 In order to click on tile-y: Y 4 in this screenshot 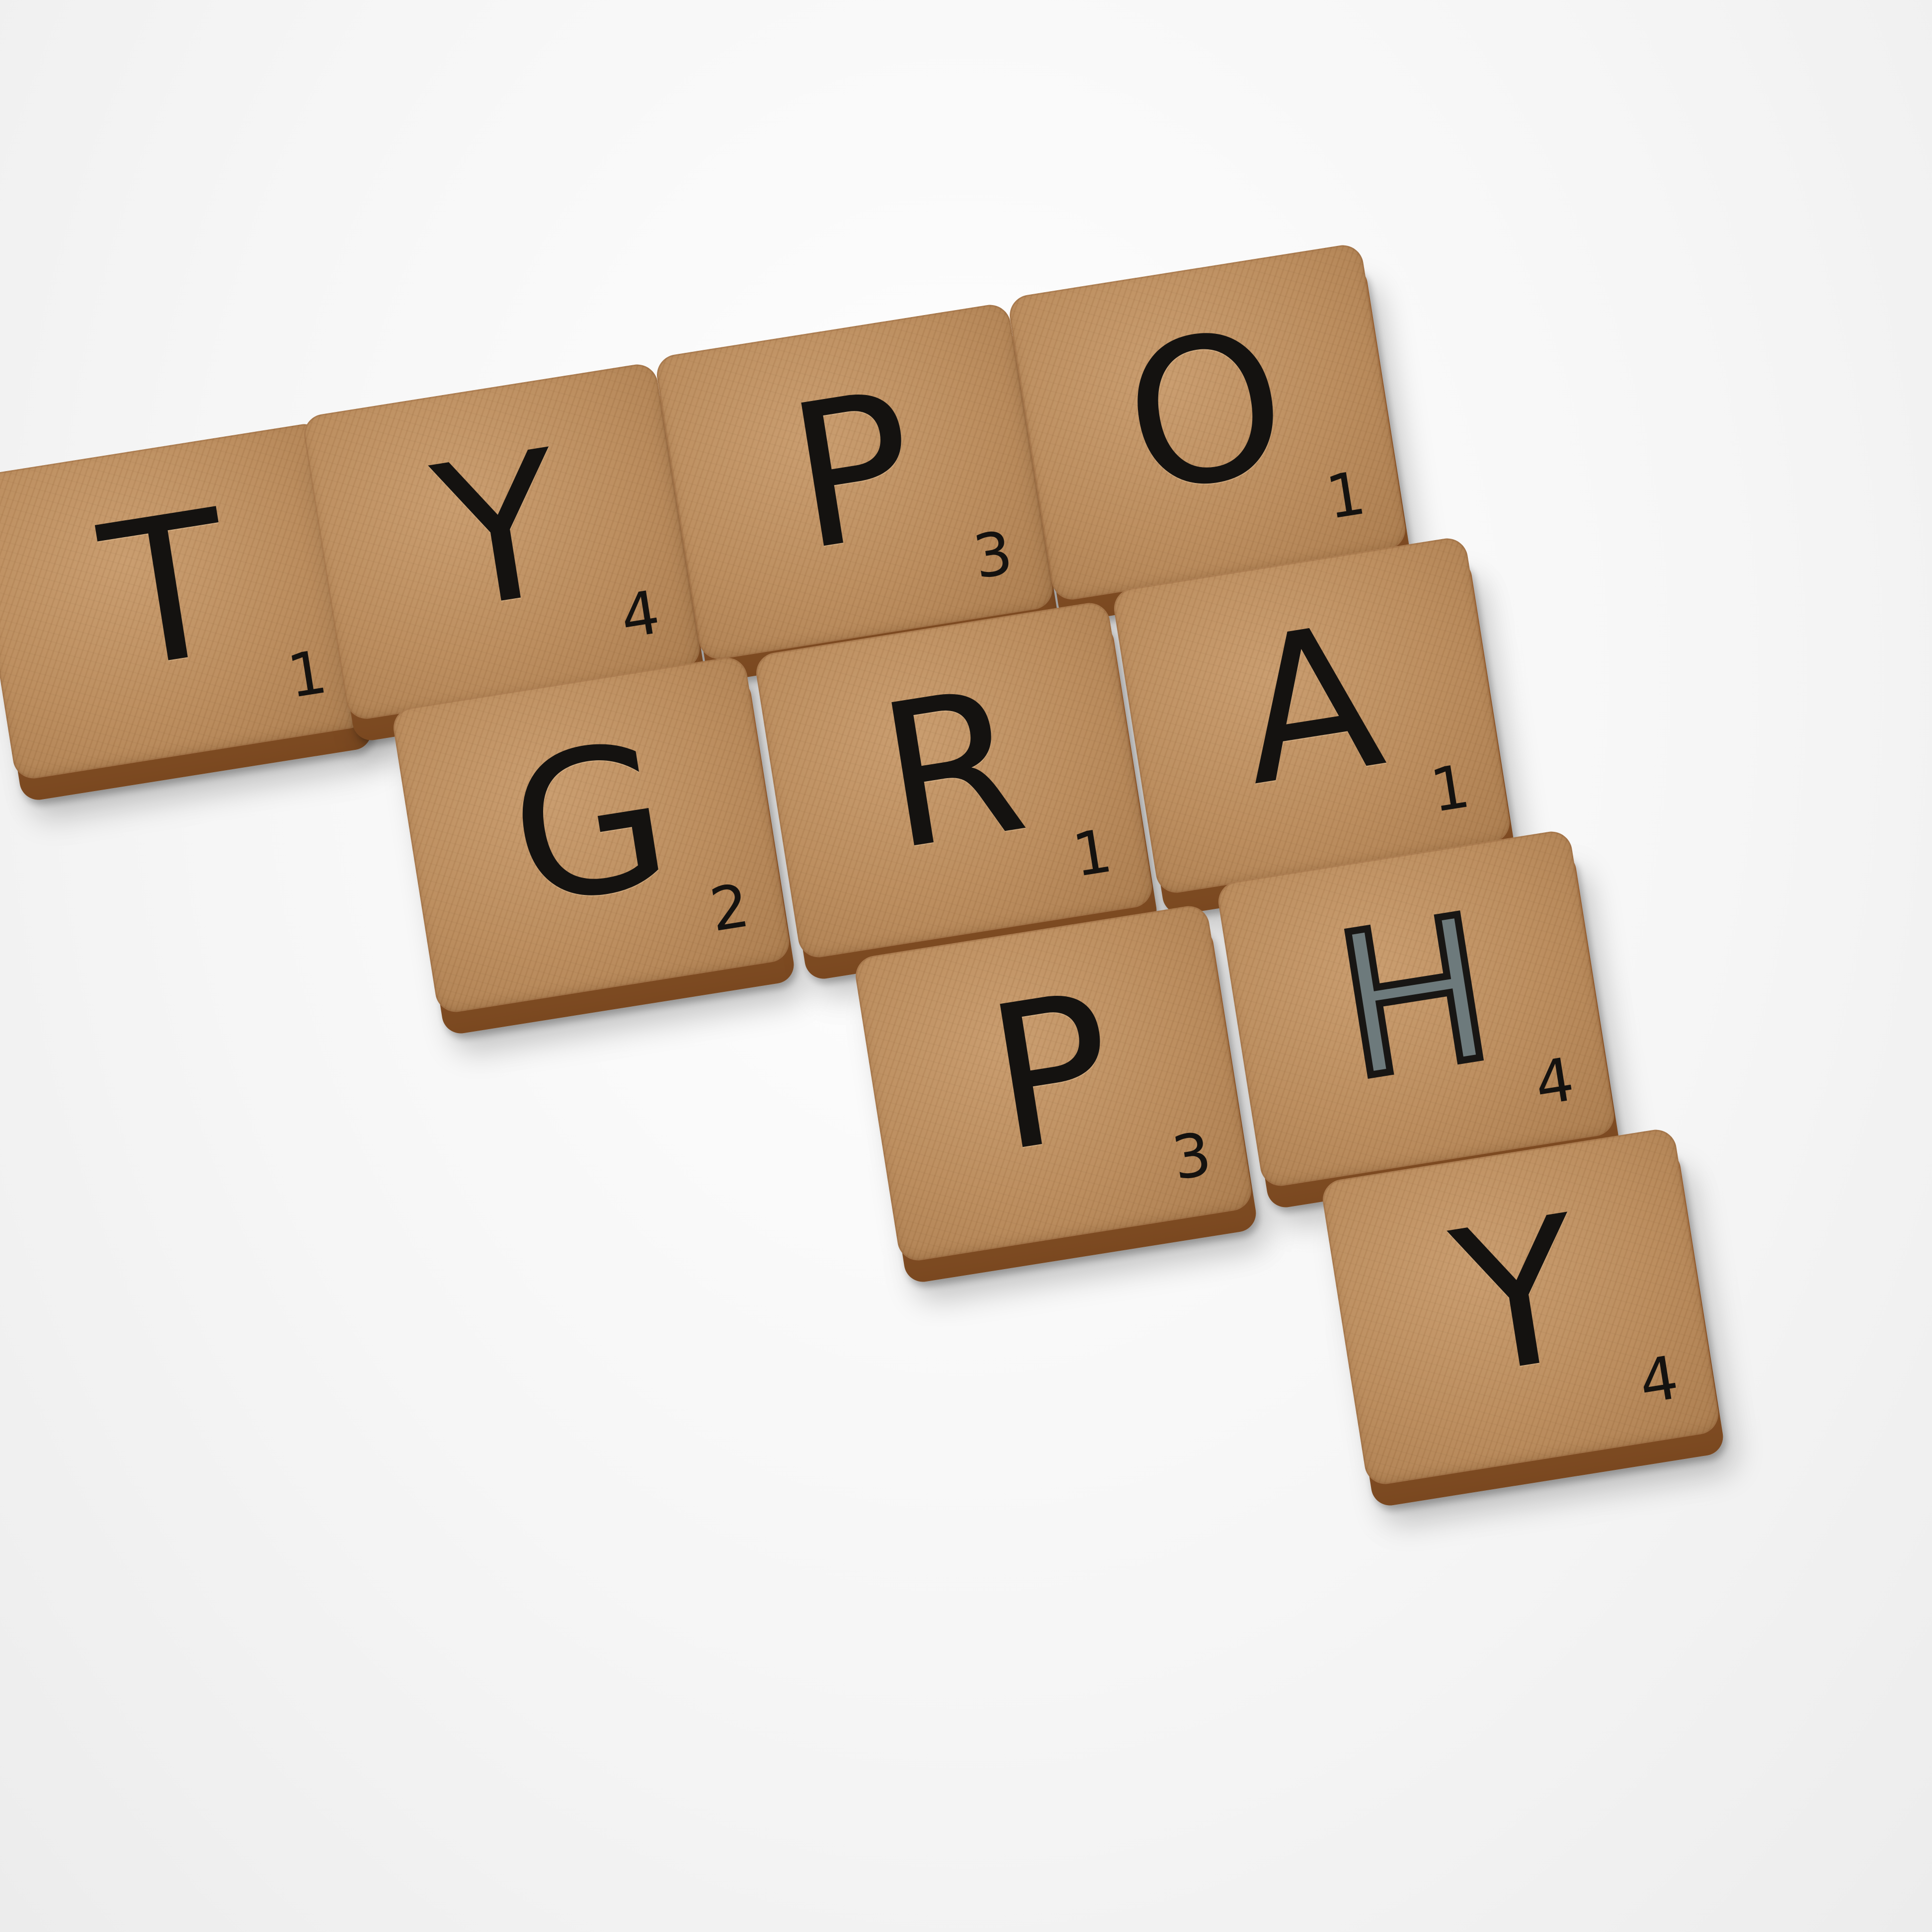, I will do `click(504, 552)`.